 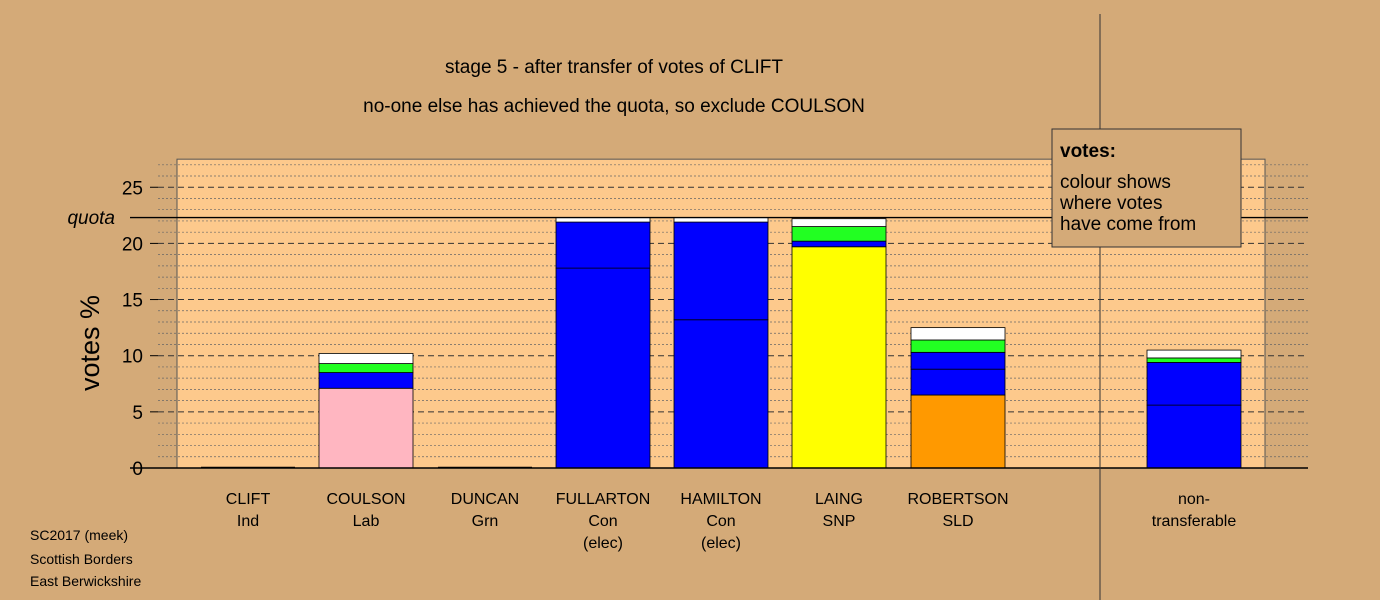 I want to click on category-label: HAMILTON, so click(x=720, y=499).